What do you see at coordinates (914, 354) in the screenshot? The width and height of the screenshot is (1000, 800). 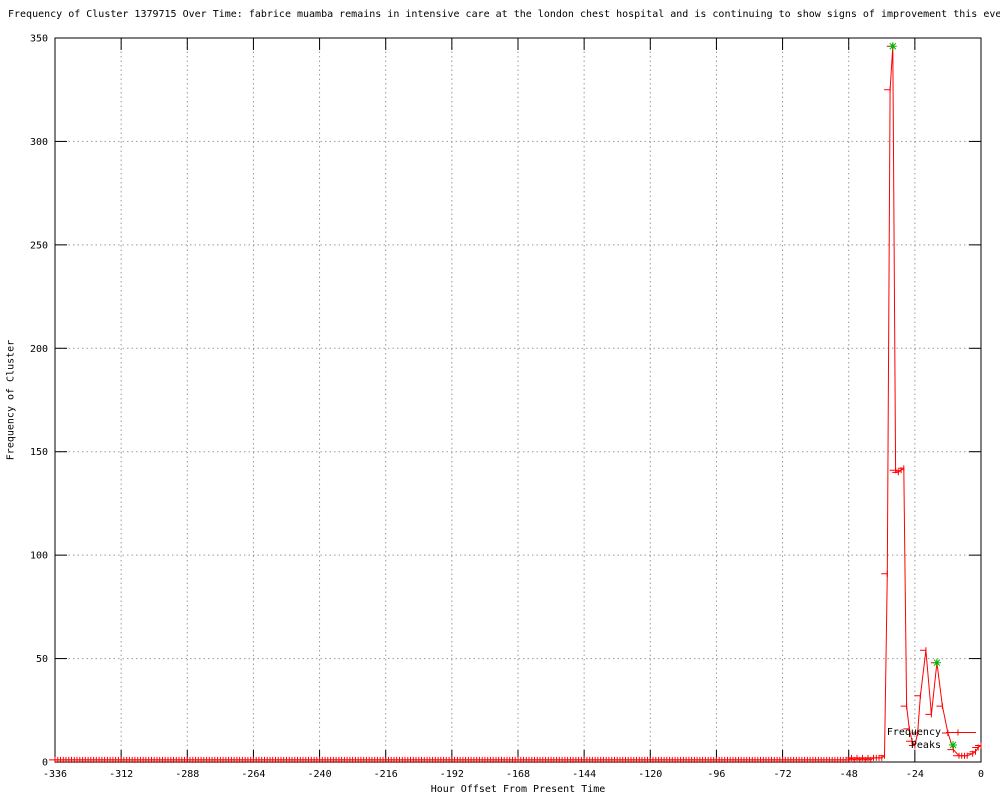 I see `peaks-star-markers` at bounding box center [914, 354].